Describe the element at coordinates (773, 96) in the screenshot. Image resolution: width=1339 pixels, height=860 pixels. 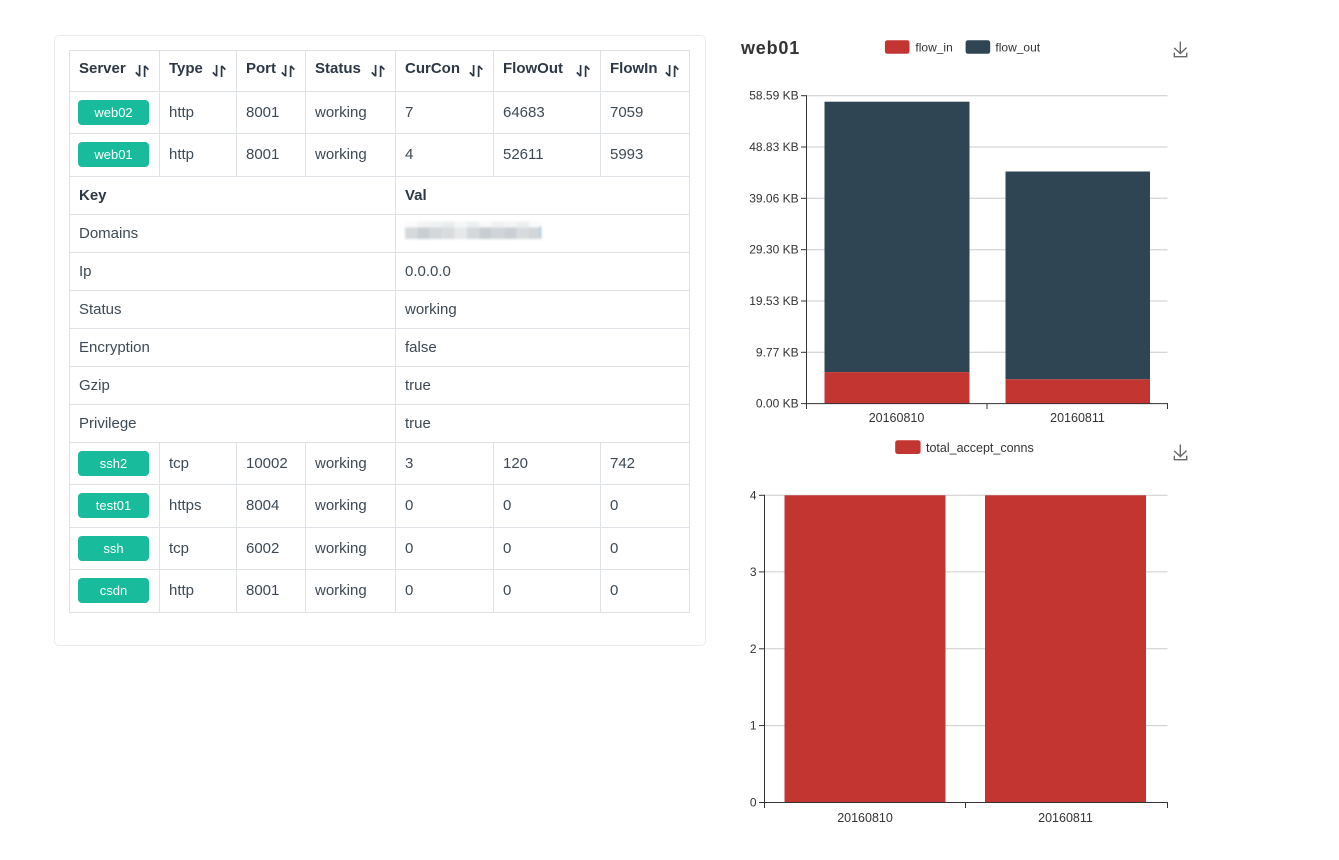
I see `svg-text: 58.59 KB` at that location.